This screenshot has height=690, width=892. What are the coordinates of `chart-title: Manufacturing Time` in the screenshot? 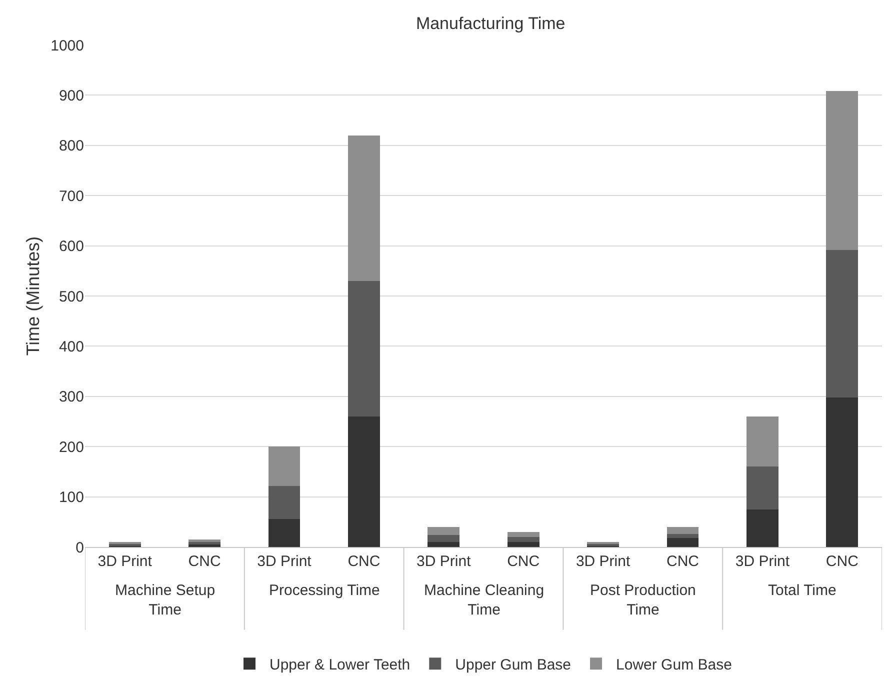 It's located at (491, 24).